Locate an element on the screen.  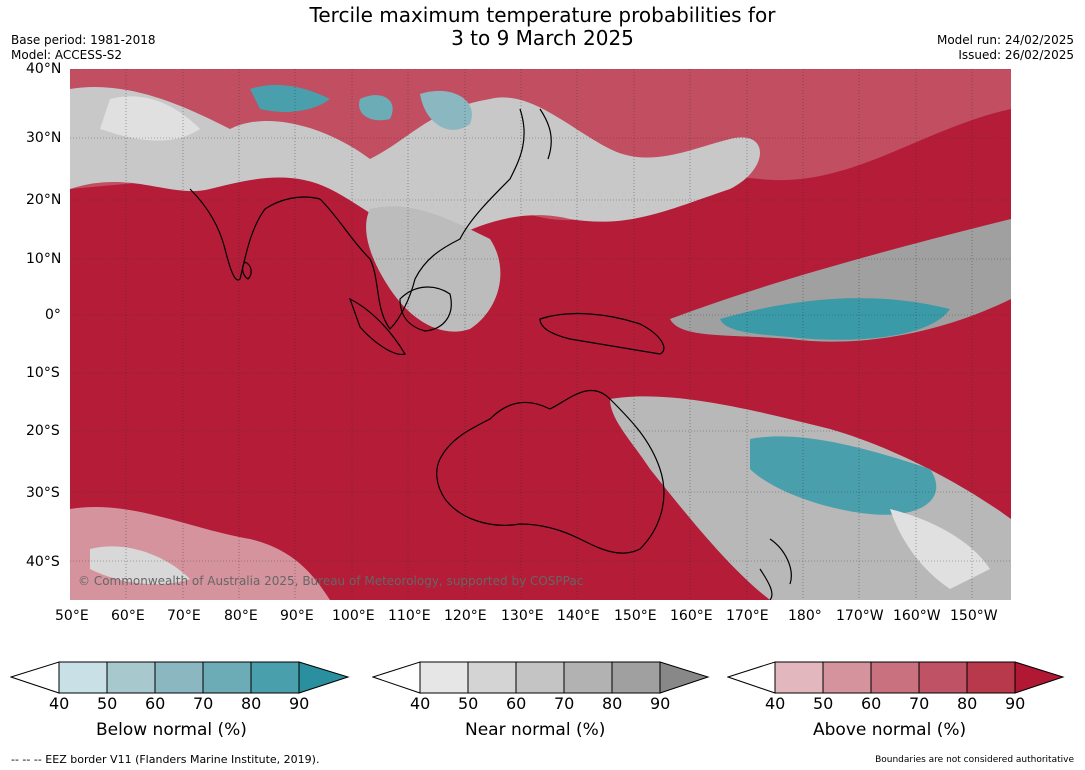
lon-label: 110°E is located at coordinates (409, 616).